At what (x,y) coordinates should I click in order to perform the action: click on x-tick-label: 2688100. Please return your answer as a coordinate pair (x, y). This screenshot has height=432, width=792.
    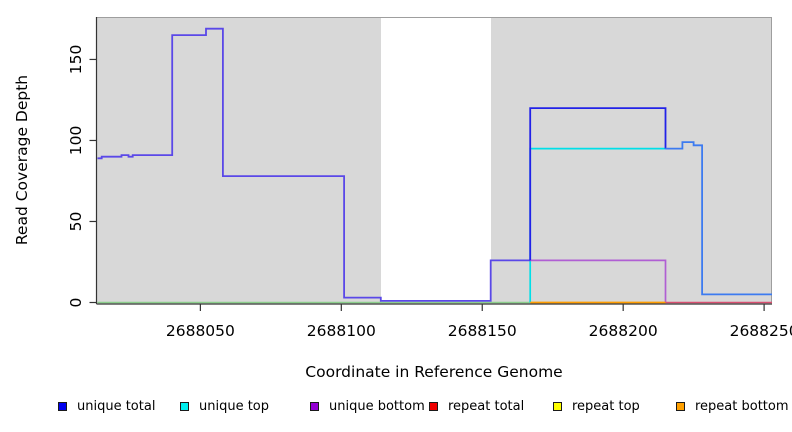
    Looking at the image, I should click on (341, 331).